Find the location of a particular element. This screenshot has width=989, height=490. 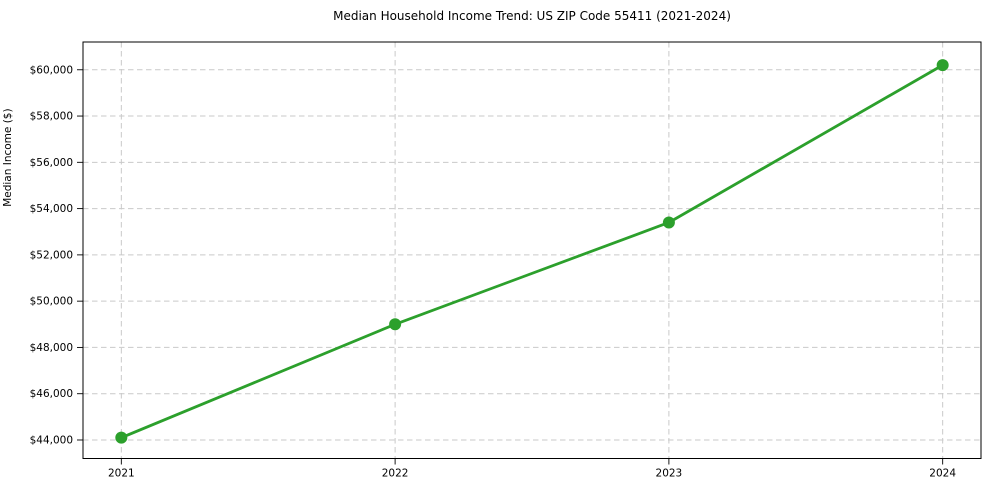

y-tick-label: $50,000 is located at coordinates (51, 302).